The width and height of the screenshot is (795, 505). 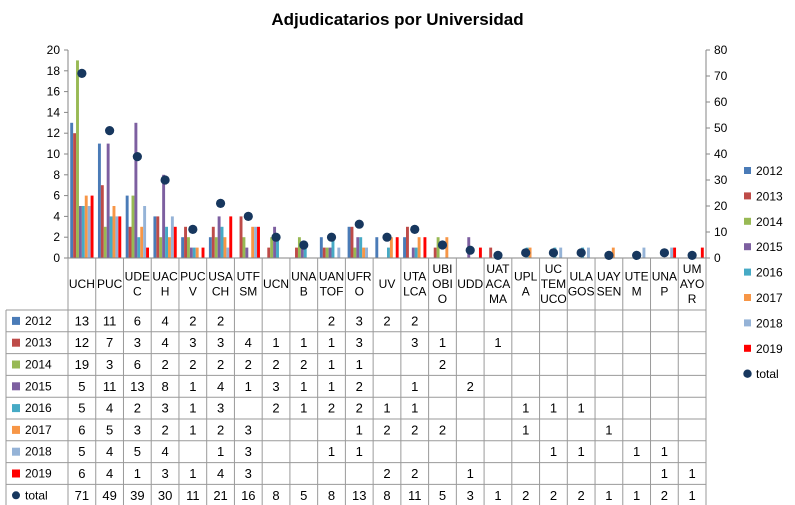 What do you see at coordinates (331, 342) in the screenshot?
I see `table-cell-2013-uantof: 1` at bounding box center [331, 342].